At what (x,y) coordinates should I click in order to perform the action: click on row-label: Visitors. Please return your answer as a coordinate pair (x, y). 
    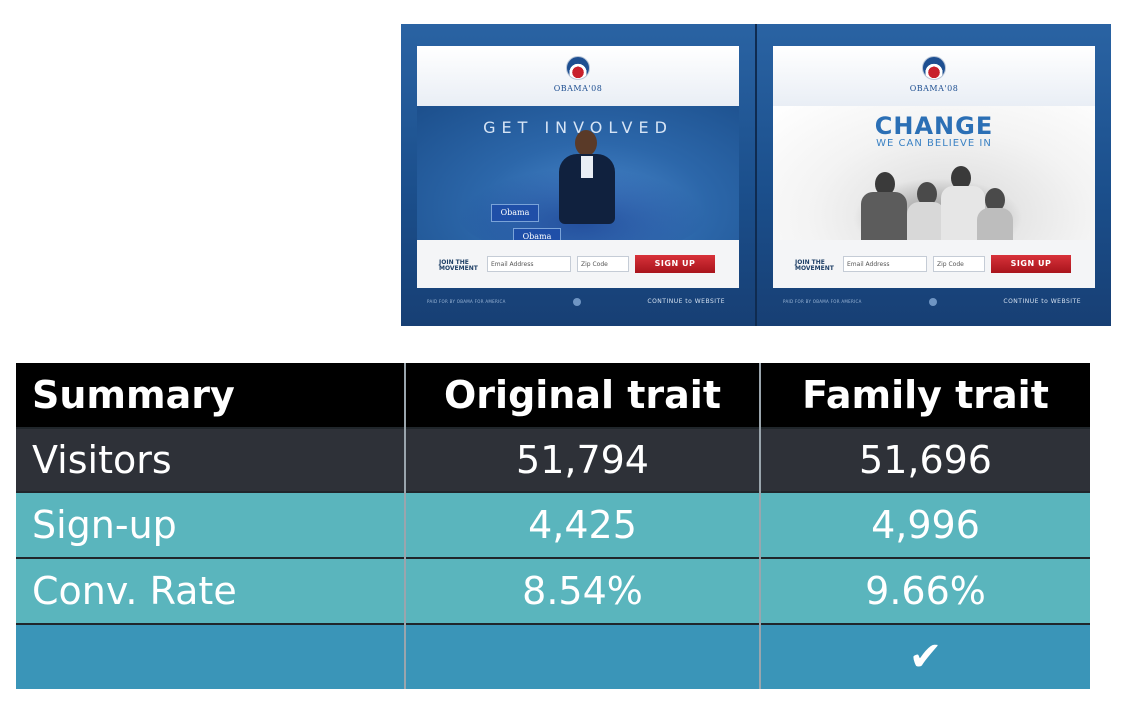
    Looking at the image, I should click on (211, 459).